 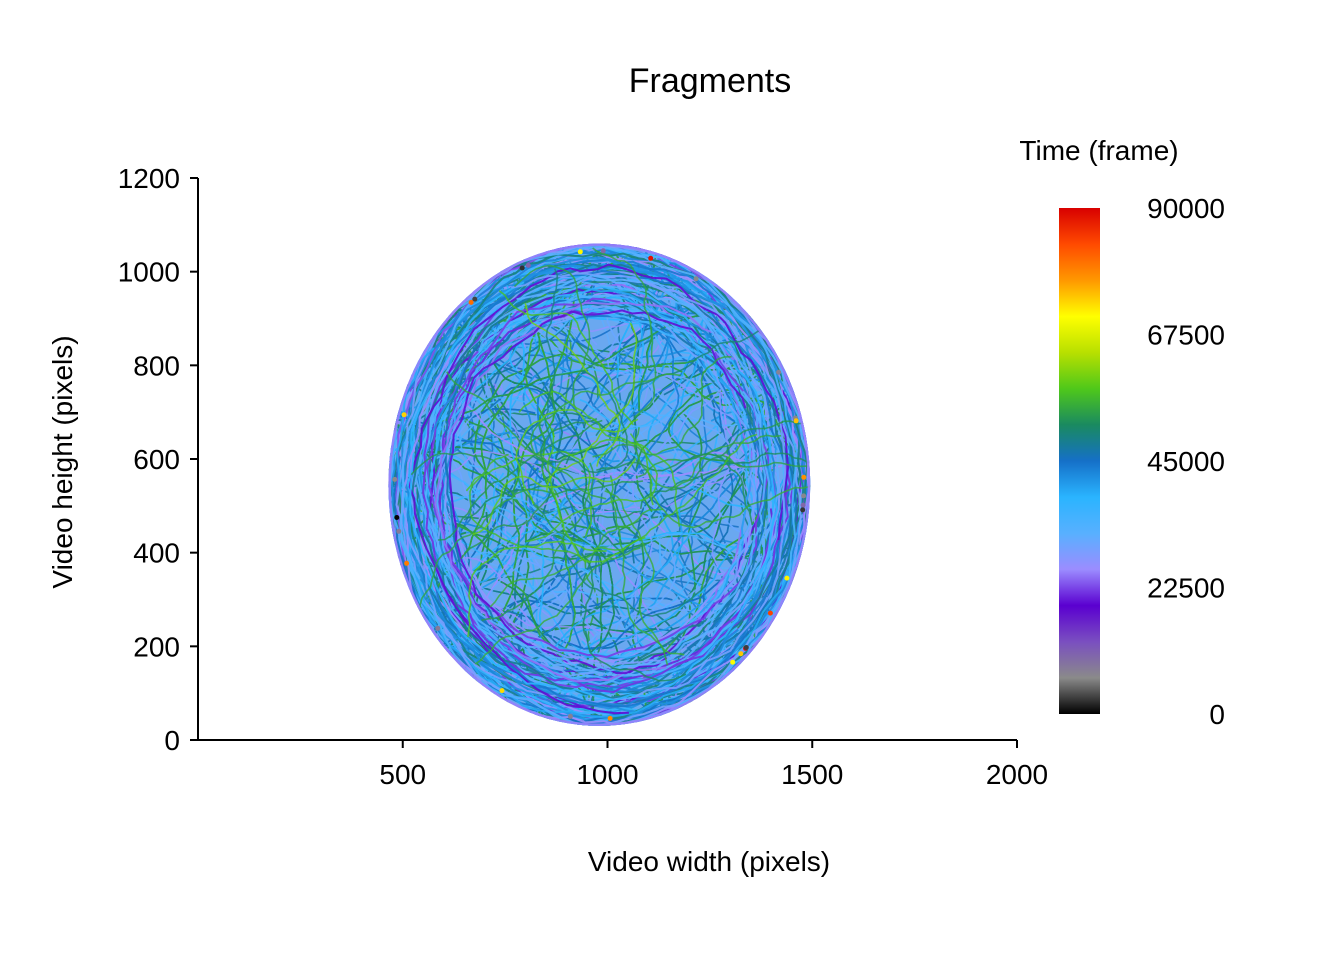 What do you see at coordinates (713, 765) in the screenshot?
I see `x-ticks: 500 1000 1500 2000` at bounding box center [713, 765].